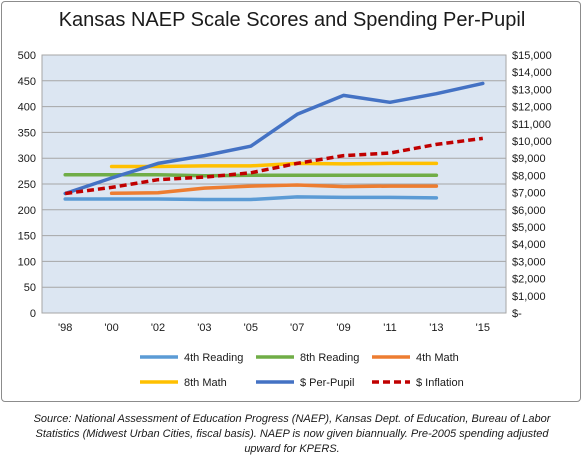 This screenshot has height=460, width=584. I want to click on y-left-tick-label: 0, so click(33, 314).